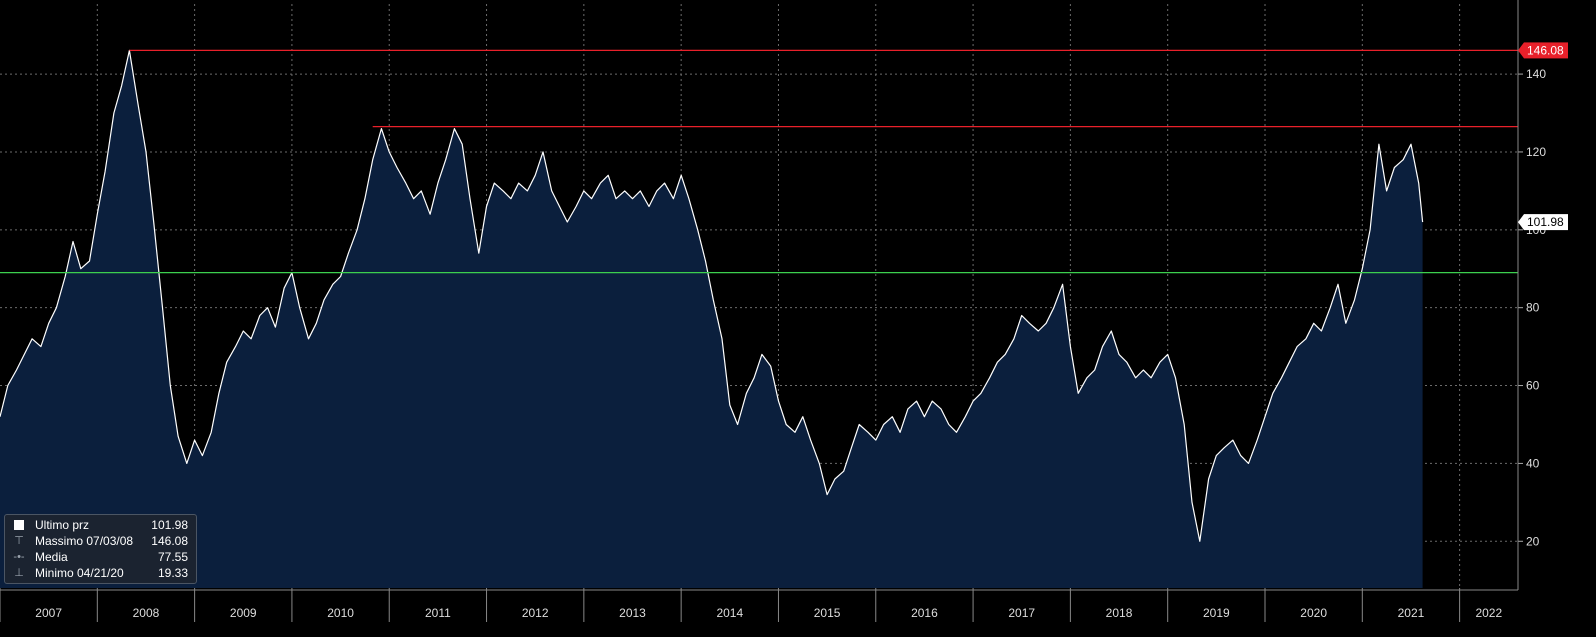 This screenshot has height=637, width=1596. I want to click on legend-label: Minimo 04/21/20, so click(79, 573).